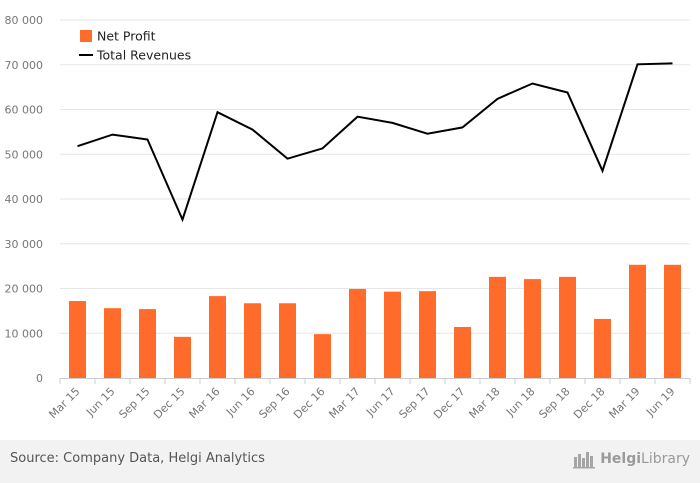  Describe the element at coordinates (64, 403) in the screenshot. I see `x-tick-label: Mar 15` at that location.